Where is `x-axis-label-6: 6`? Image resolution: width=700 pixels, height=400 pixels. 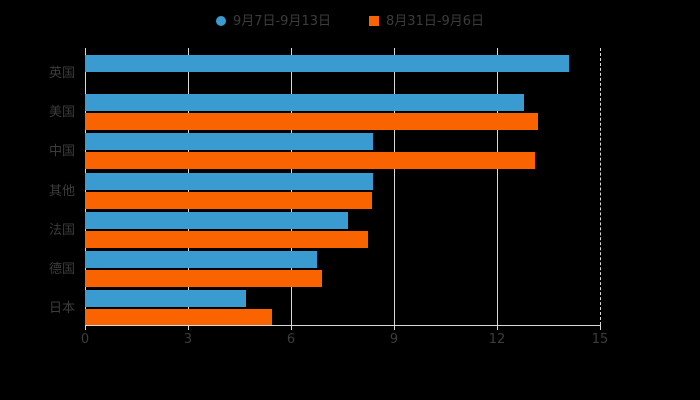 x-axis-label-6: 6 is located at coordinates (291, 339).